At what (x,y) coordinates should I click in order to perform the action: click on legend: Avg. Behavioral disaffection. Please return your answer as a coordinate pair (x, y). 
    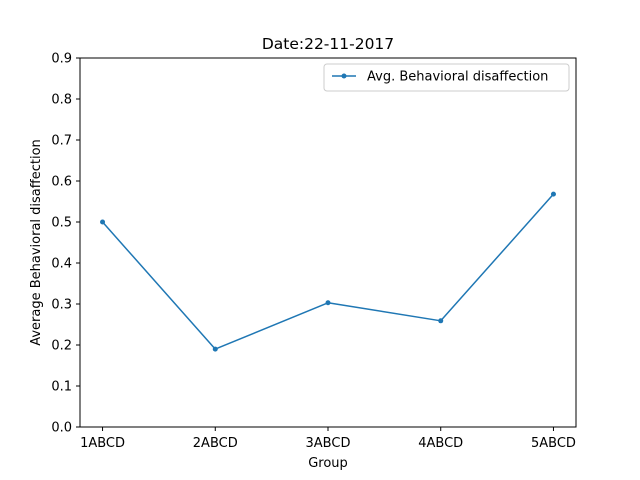
    Looking at the image, I should click on (446, 77).